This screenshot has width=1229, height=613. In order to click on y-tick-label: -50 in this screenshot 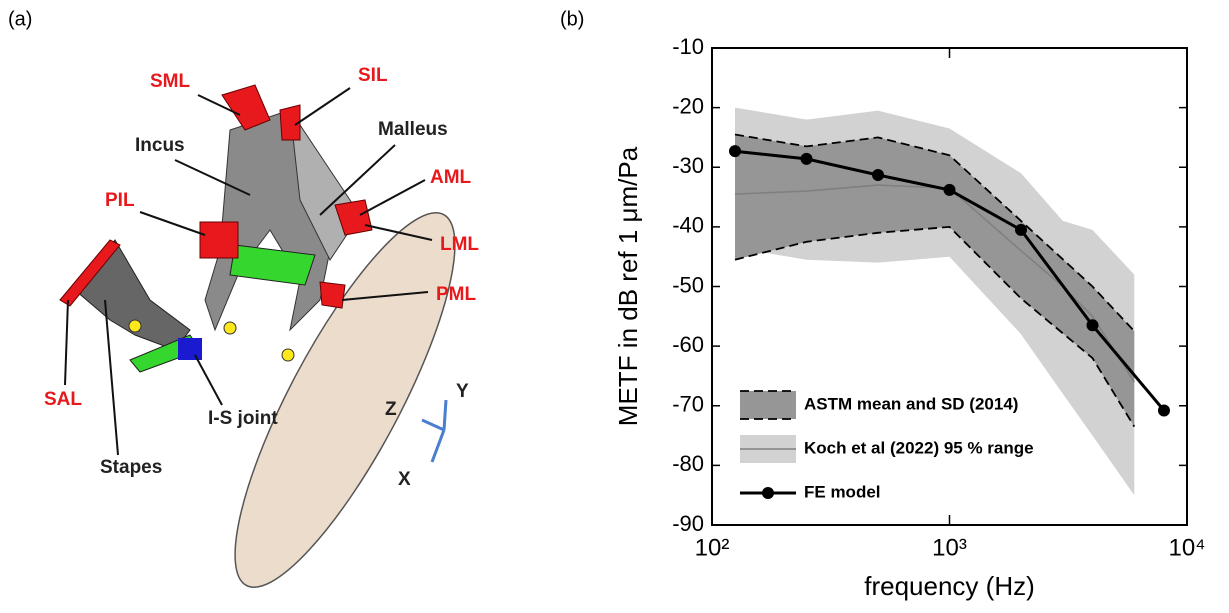, I will do `click(688, 284)`.